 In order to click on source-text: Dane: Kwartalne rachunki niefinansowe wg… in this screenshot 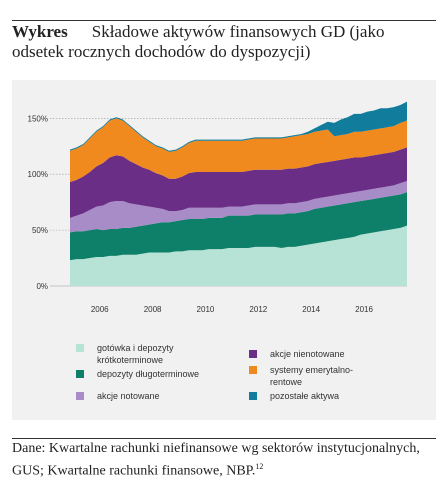, I will do `click(216, 460)`.